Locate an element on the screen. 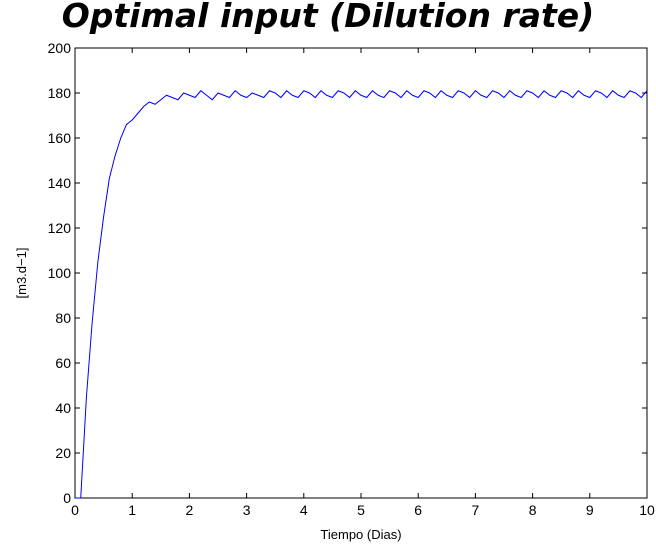  y-tick-label: 0 is located at coordinates (67, 498).